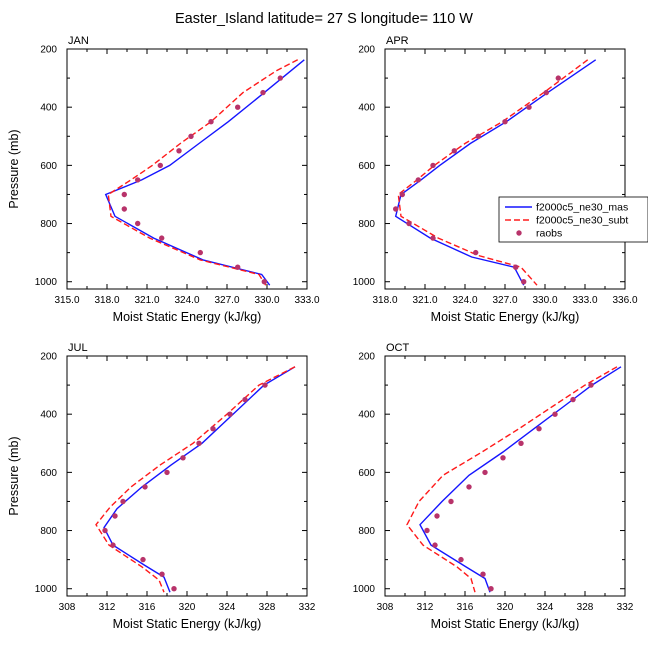 Image resolution: width=648 pixels, height=648 pixels. I want to click on panel-label: JUL, so click(78, 348).